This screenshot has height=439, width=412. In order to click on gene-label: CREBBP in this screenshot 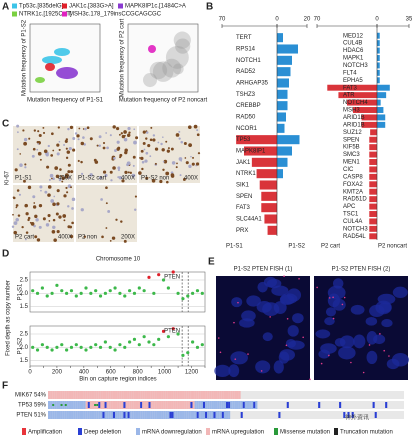, I will do `click(248, 106)`.